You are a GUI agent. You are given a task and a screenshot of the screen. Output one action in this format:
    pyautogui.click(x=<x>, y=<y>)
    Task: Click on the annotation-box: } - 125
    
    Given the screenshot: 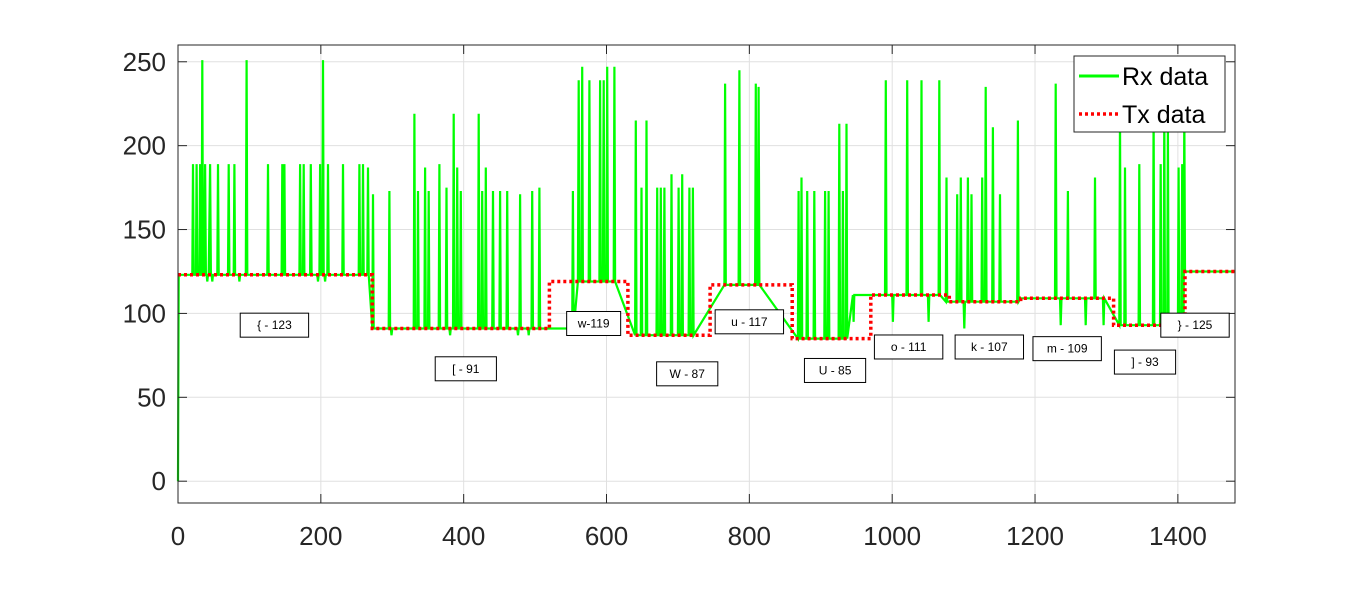 What is the action you would take?
    pyautogui.click(x=1195, y=325)
    